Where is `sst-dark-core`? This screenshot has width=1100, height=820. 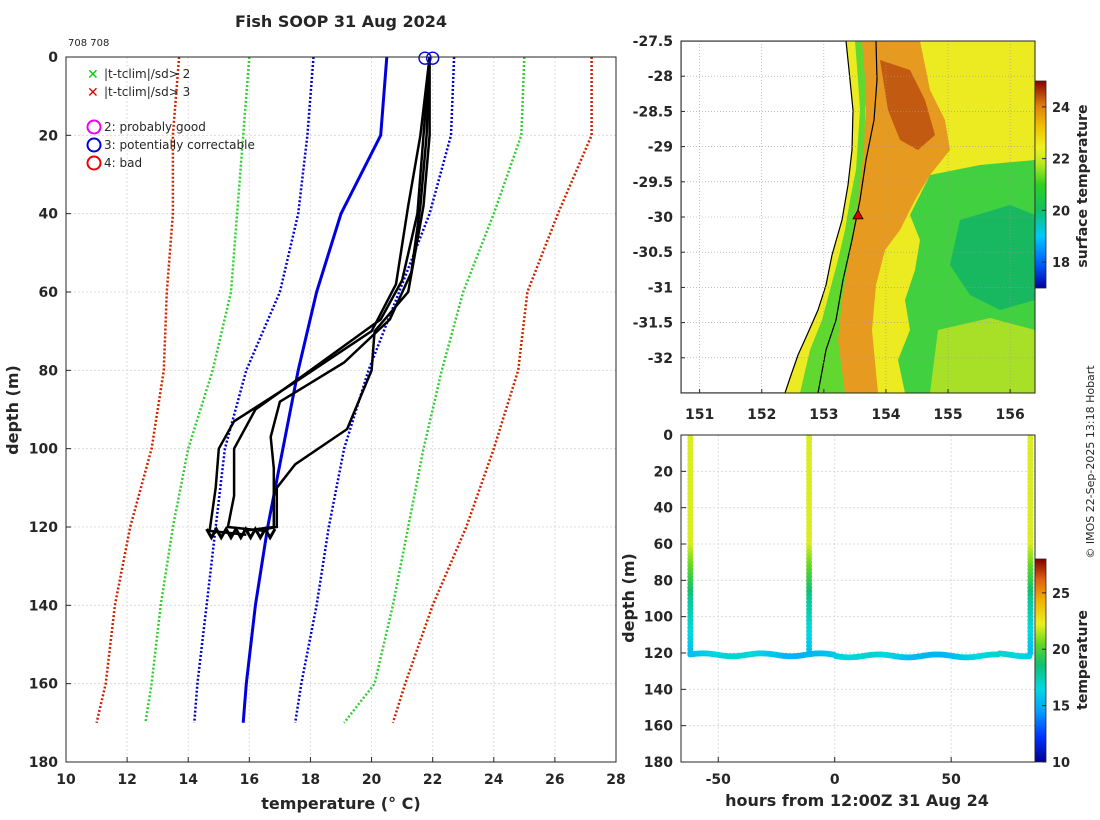
sst-dark-core is located at coordinates (907, 105).